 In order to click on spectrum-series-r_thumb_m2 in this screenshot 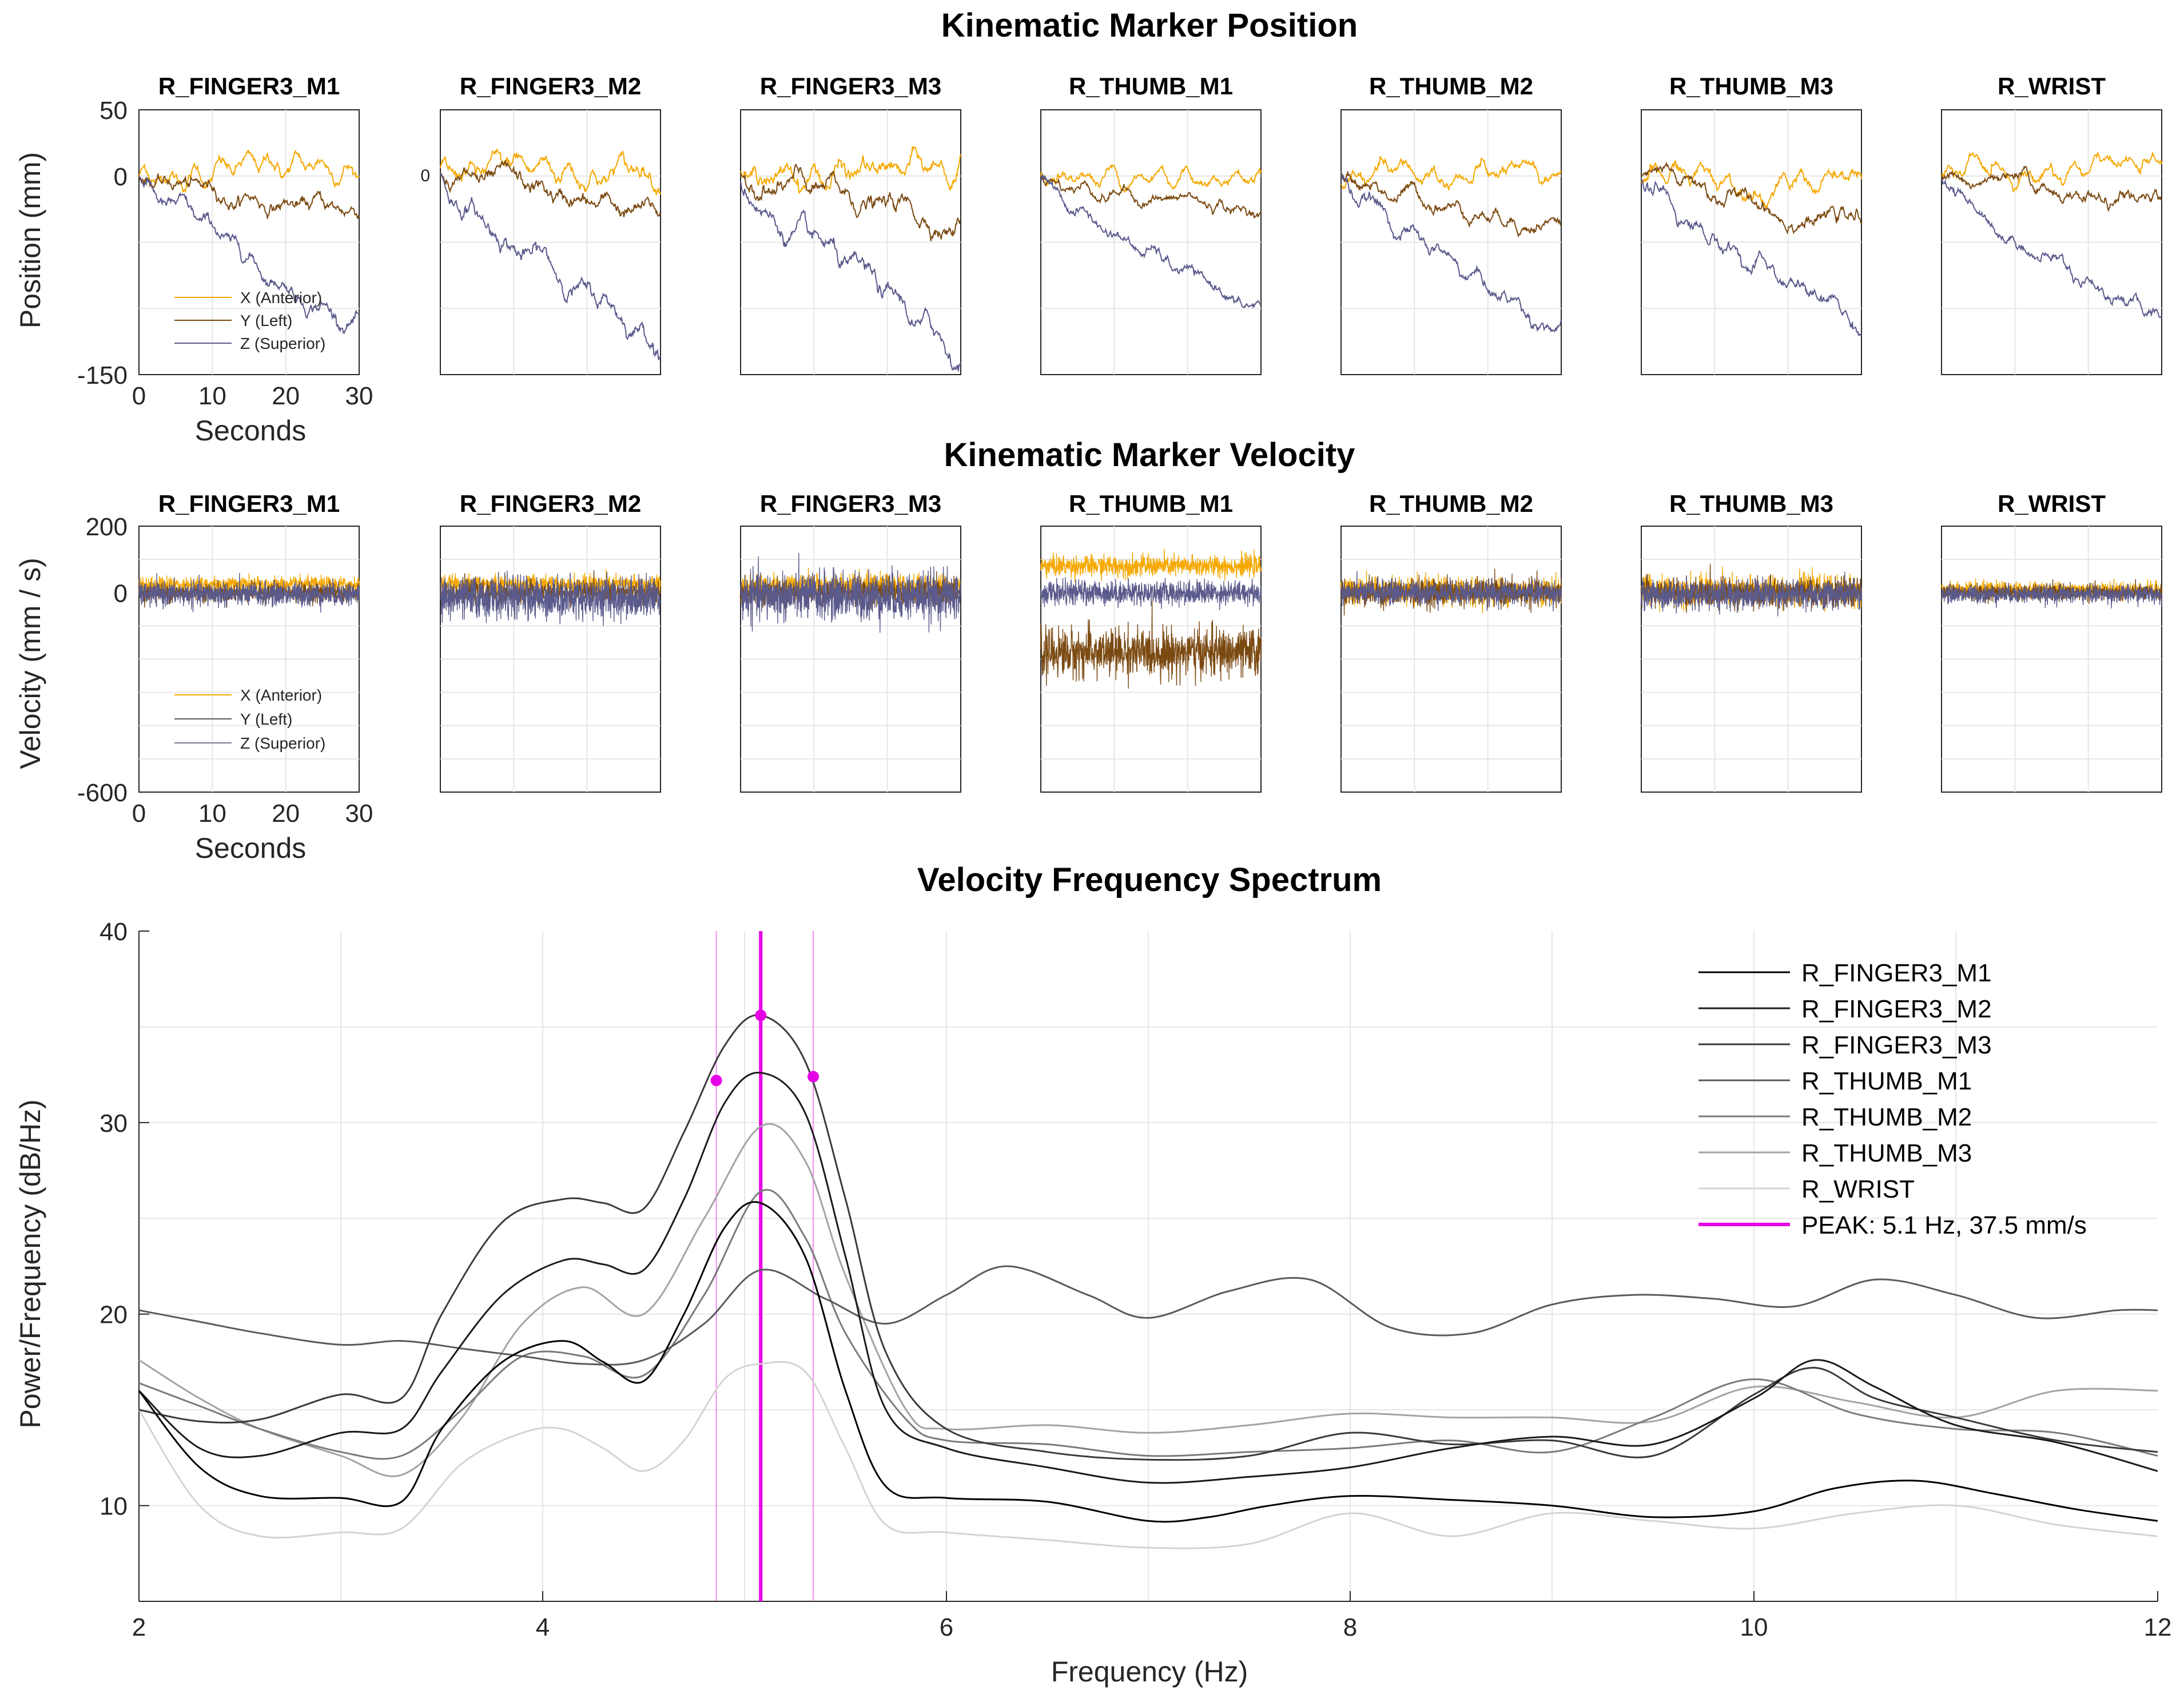, I will do `click(1148, 1324)`.